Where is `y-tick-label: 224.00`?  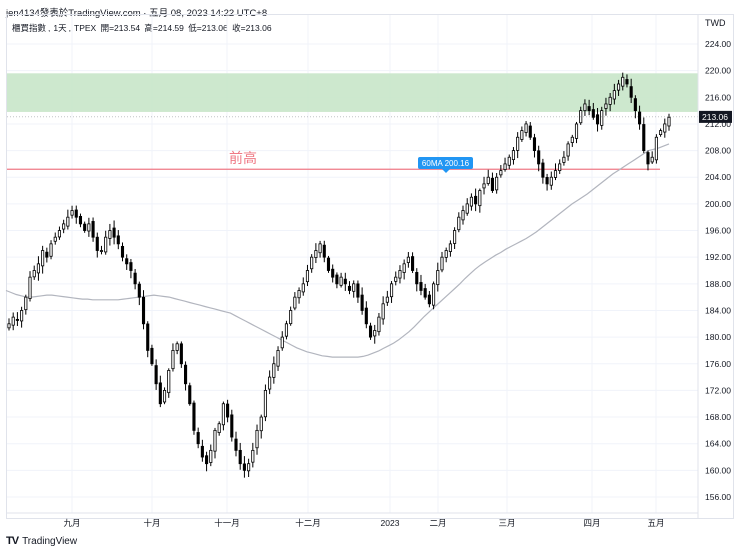
y-tick-label: 224.00 is located at coordinates (718, 44).